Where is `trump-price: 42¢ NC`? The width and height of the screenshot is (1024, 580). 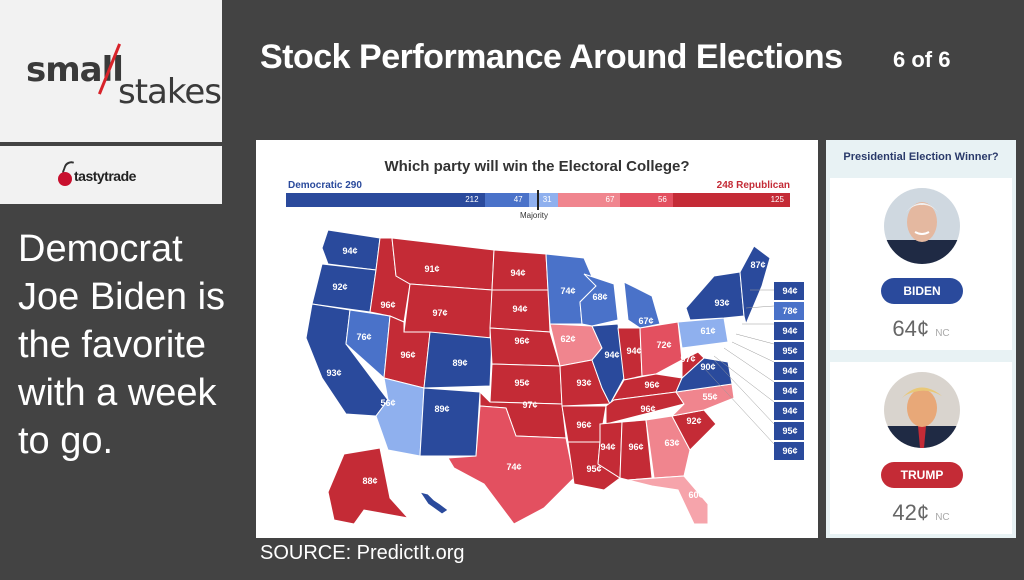 trump-price: 42¢ NC is located at coordinates (921, 513).